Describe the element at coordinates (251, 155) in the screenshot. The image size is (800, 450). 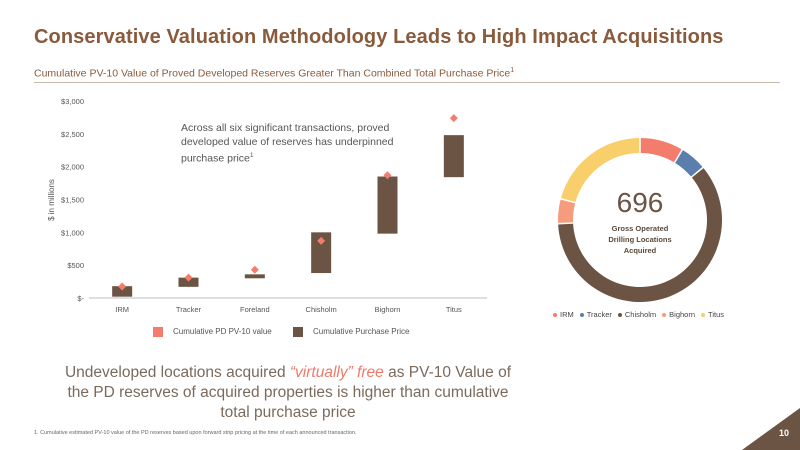
I see `callout-footnote-ref: 1` at that location.